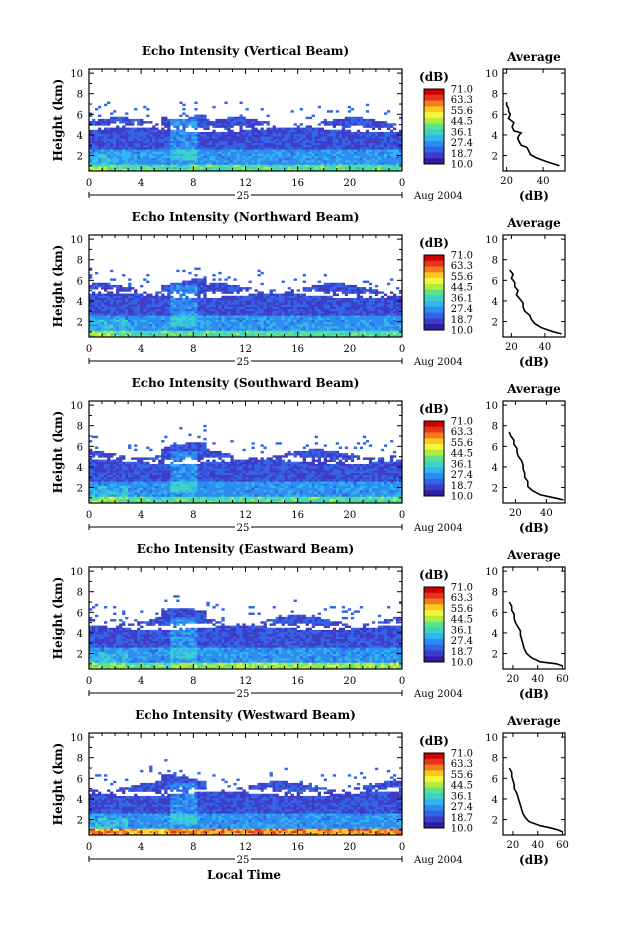 Image resolution: width=618 pixels, height=929 pixels. What do you see at coordinates (80, 302) in the screenshot?
I see `y-tick-label: 4` at bounding box center [80, 302].